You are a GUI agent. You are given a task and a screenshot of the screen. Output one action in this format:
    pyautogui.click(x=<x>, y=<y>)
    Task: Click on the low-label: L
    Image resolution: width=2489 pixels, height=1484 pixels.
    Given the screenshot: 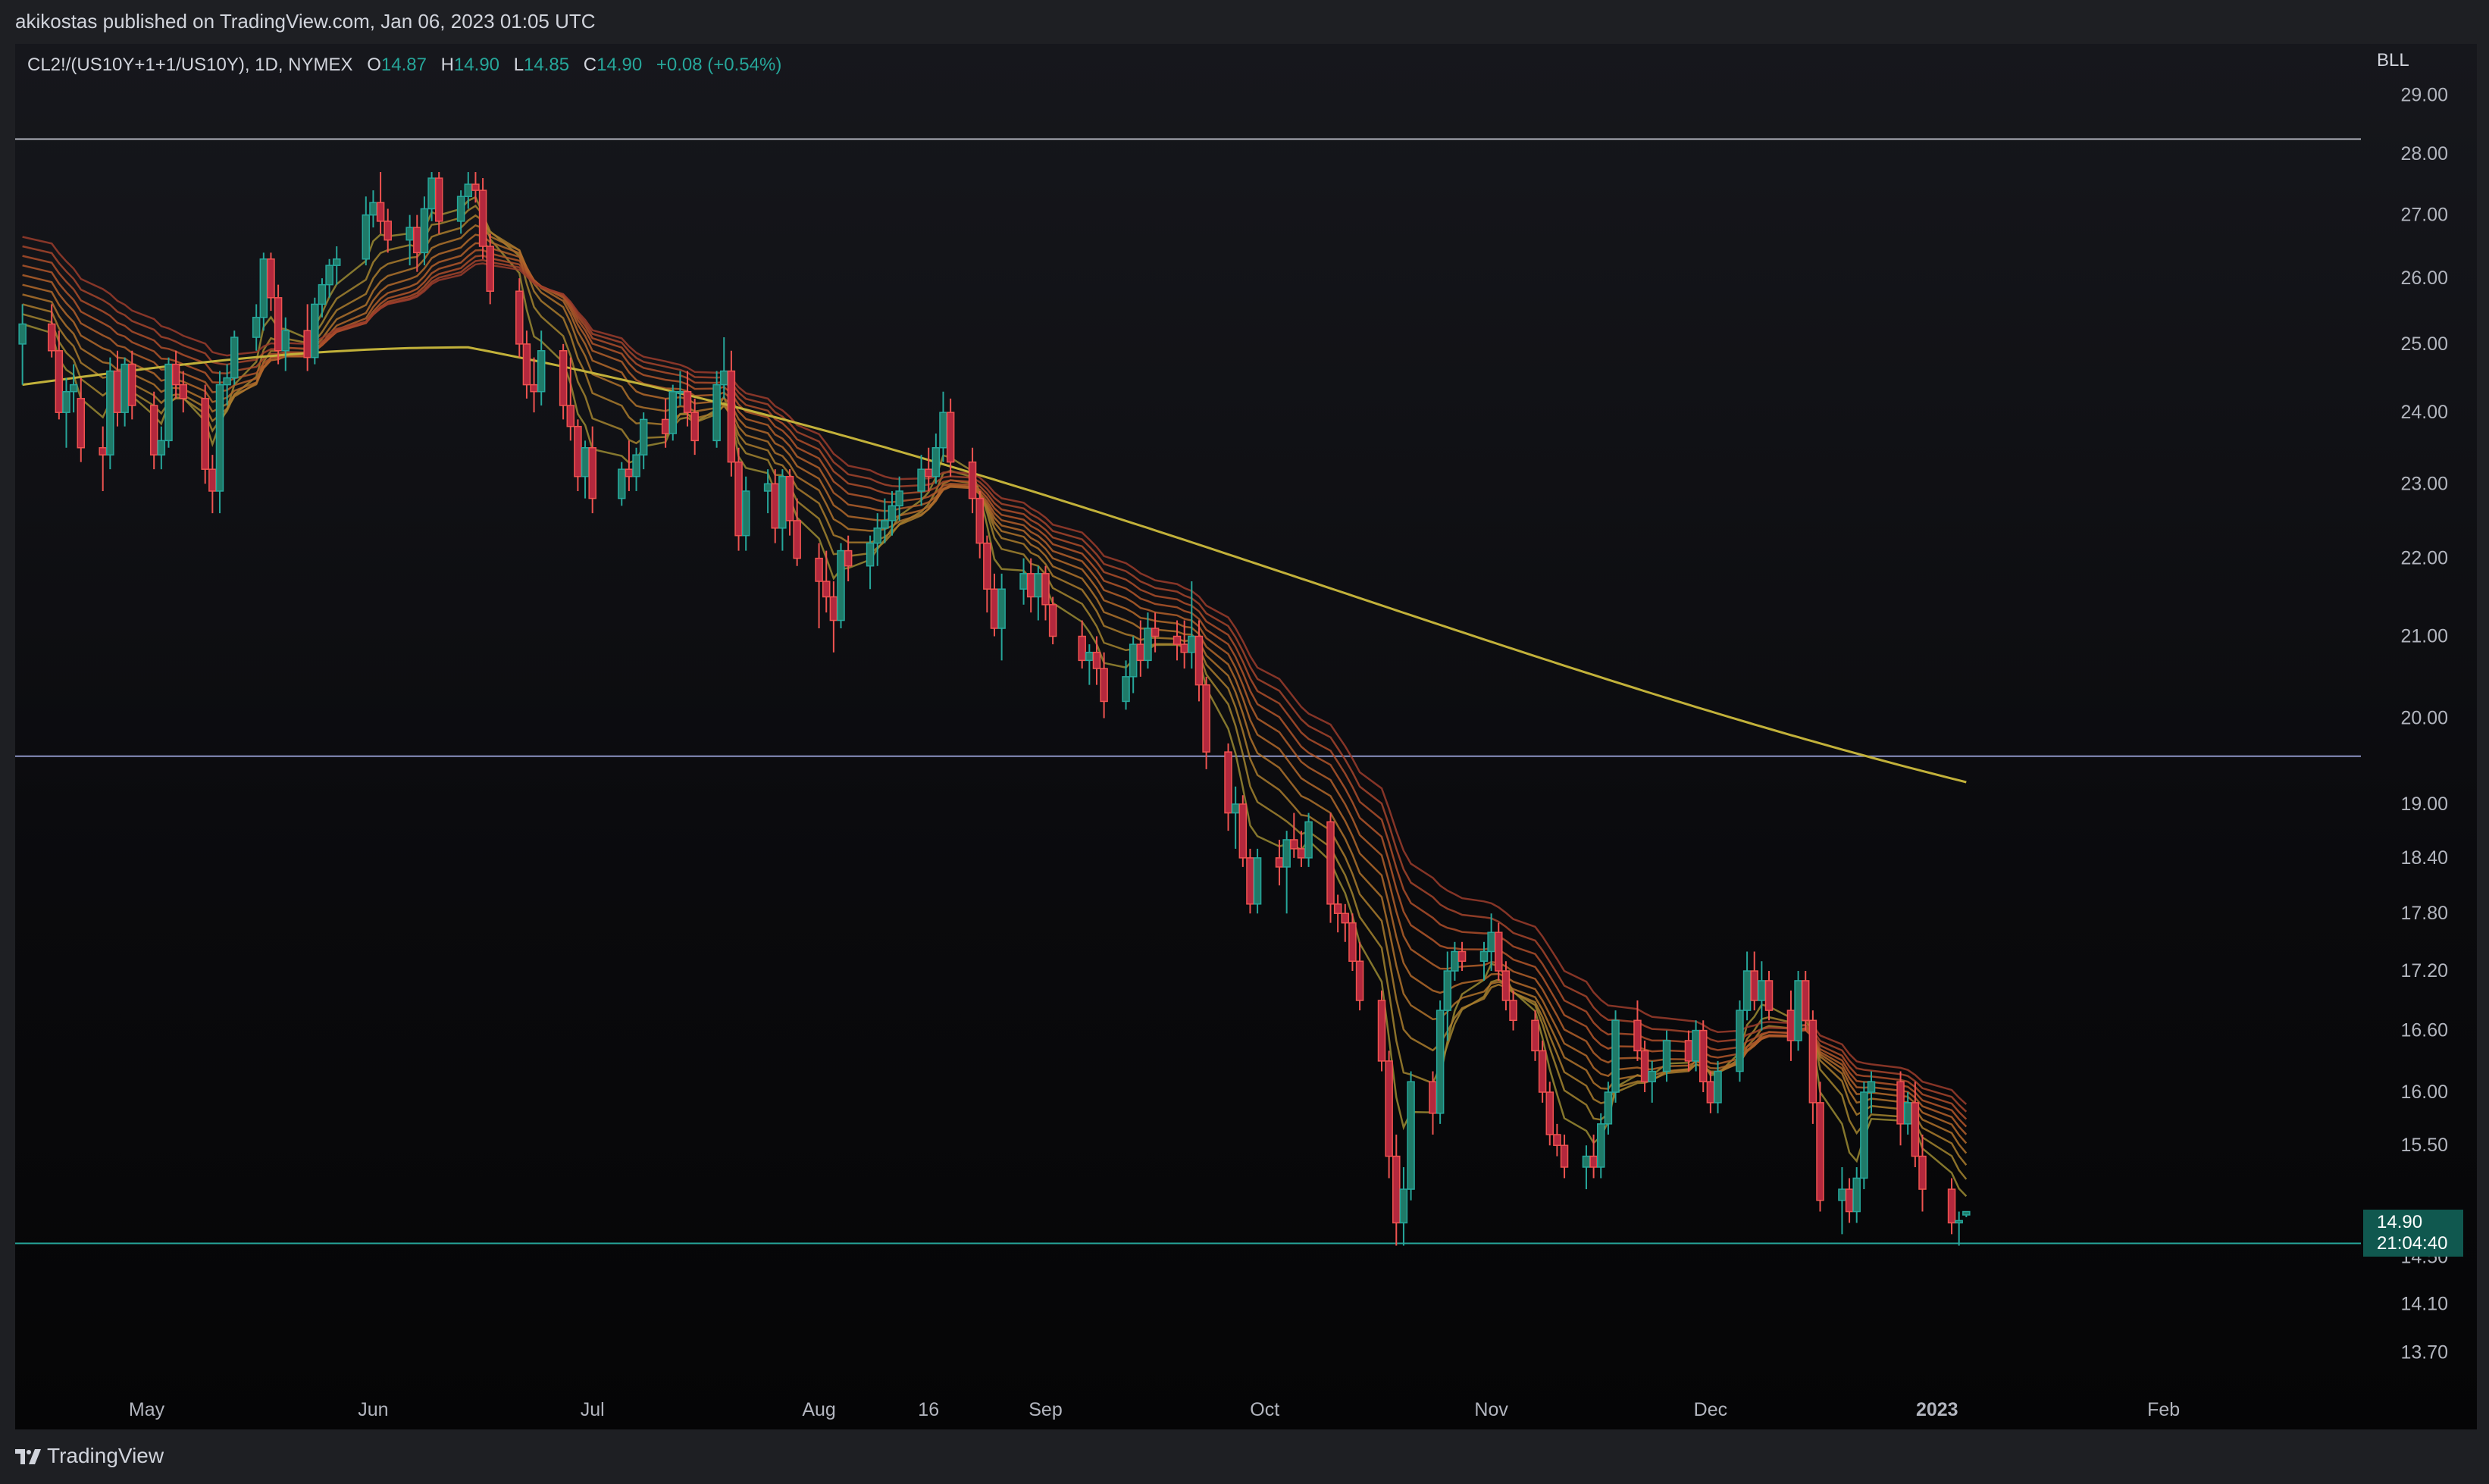 What is the action you would take?
    pyautogui.click(x=518, y=65)
    